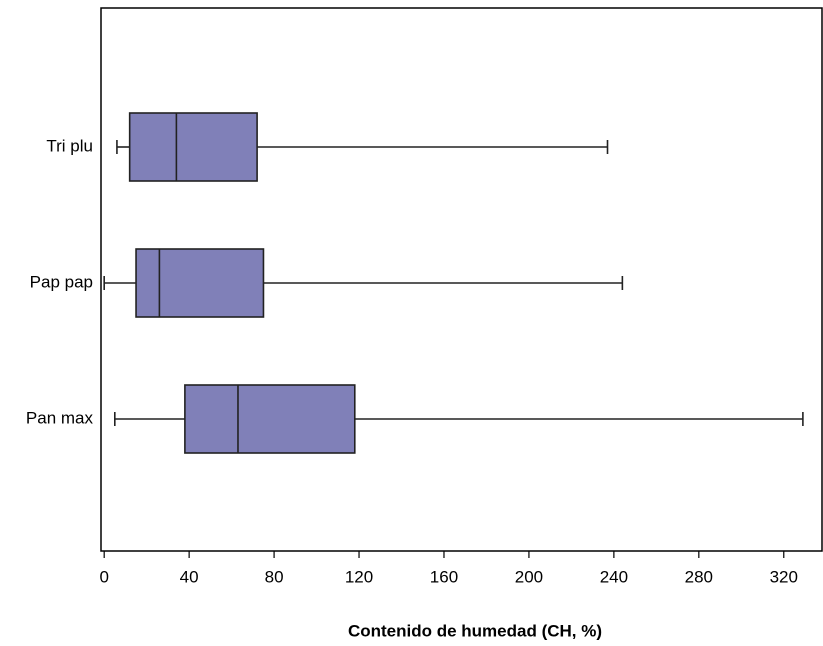 This screenshot has height=646, width=823. What do you see at coordinates (69, 145) in the screenshot?
I see `y-tick-label: Tri plu` at bounding box center [69, 145].